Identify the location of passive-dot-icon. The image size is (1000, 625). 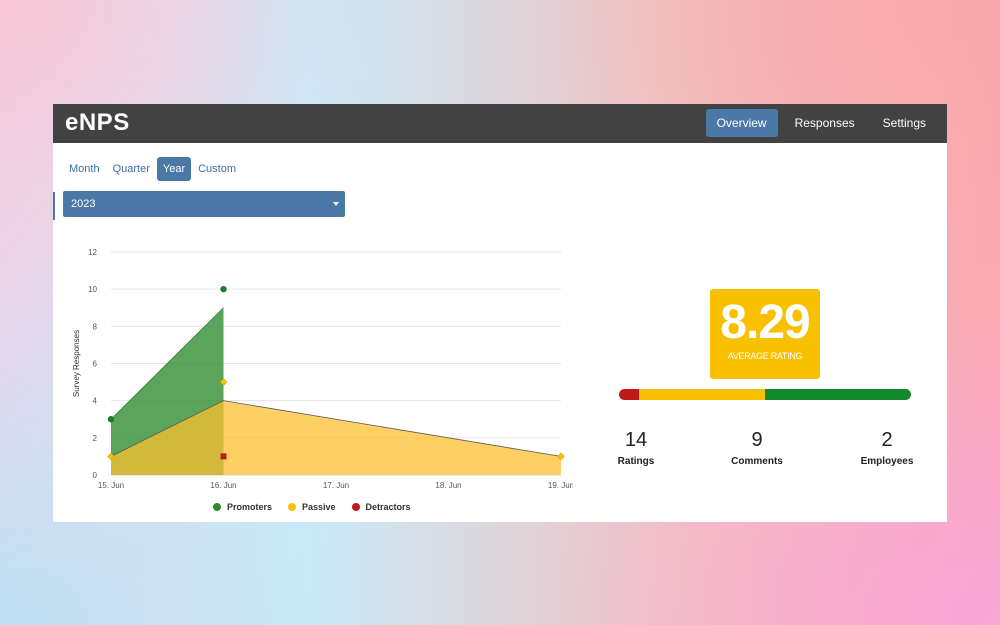
(292, 507).